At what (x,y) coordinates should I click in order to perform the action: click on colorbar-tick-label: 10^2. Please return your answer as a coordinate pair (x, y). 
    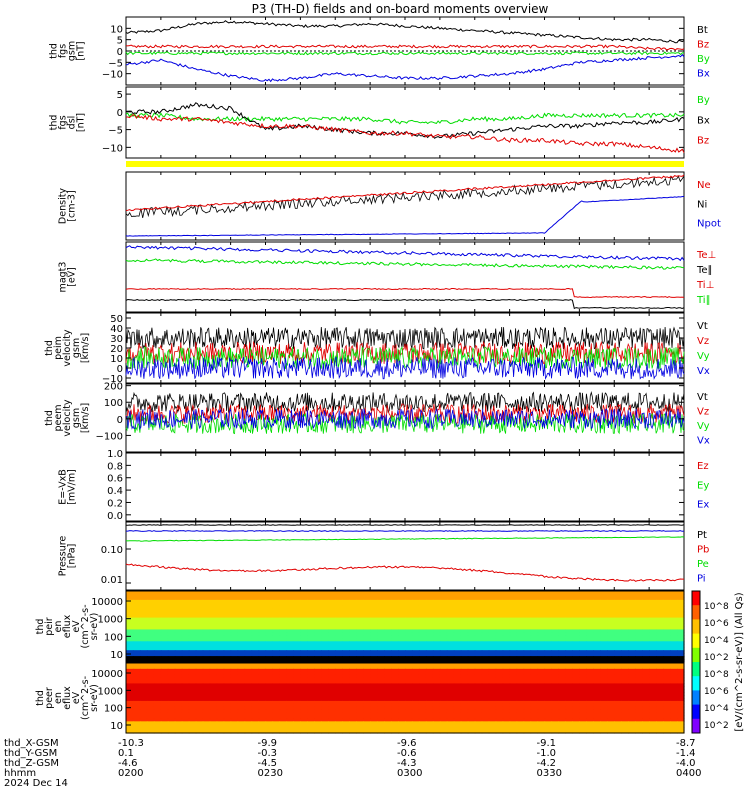
    Looking at the image, I should click on (716, 658).